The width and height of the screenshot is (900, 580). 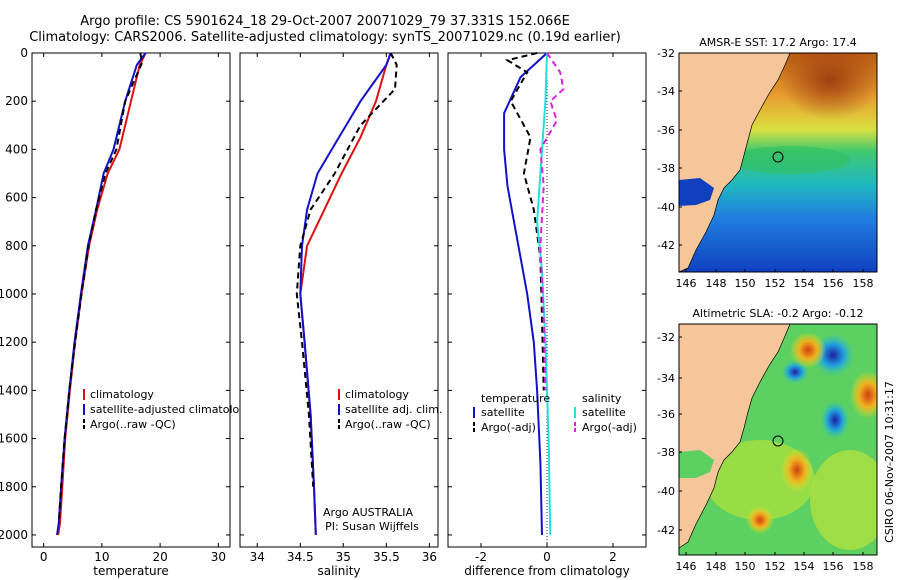 What do you see at coordinates (257, 557) in the screenshot?
I see `x-tick-label: 34` at bounding box center [257, 557].